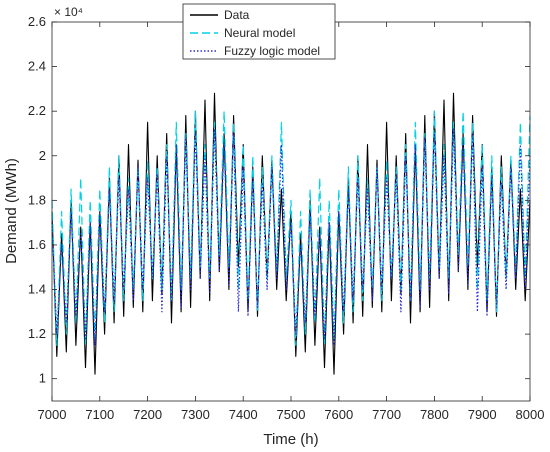 The image size is (550, 452). Describe the element at coordinates (37, 21) in the screenshot. I see `y-tick-label: 2.6` at that location.